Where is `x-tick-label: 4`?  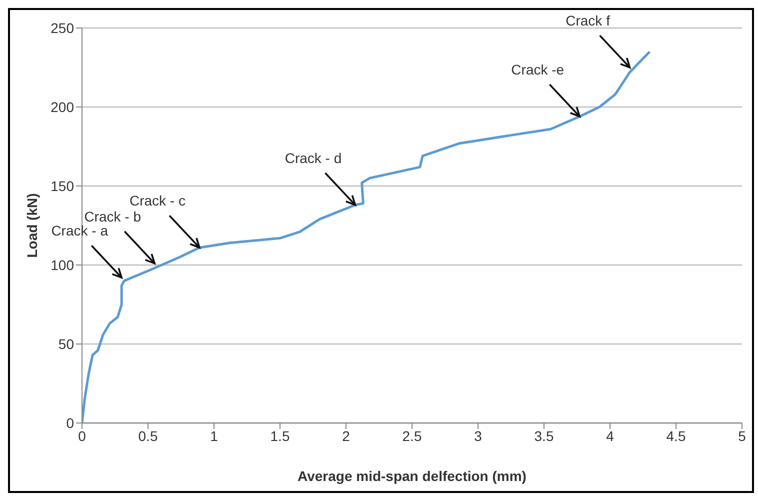 x-tick-label: 4 is located at coordinates (610, 436).